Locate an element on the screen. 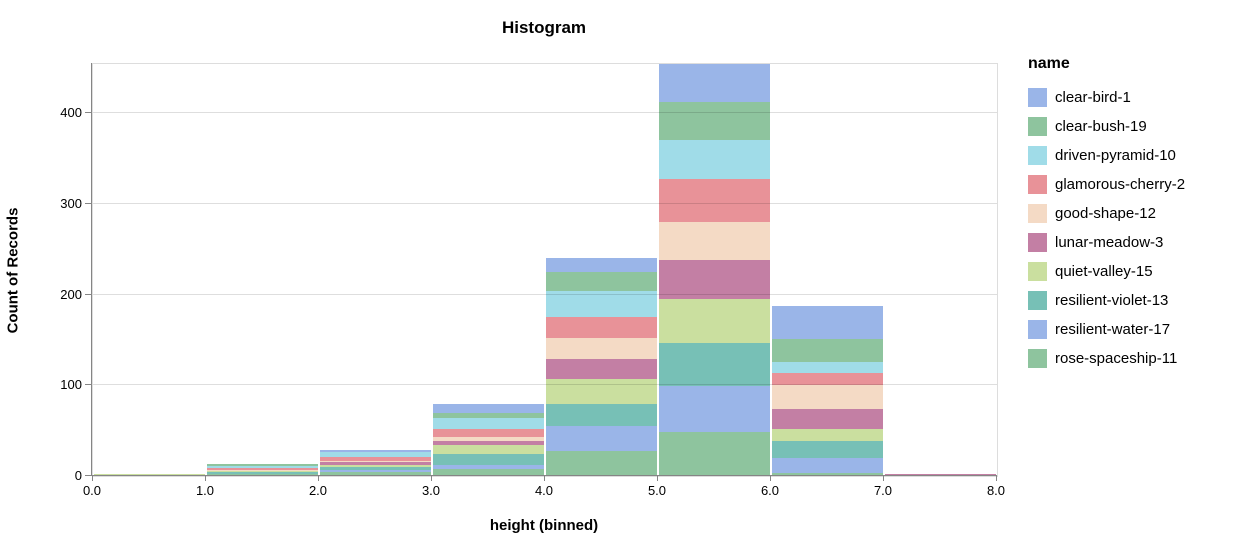  legend-item-lunar-meadow-3: lunar-meadow-3 is located at coordinates (1106, 242).